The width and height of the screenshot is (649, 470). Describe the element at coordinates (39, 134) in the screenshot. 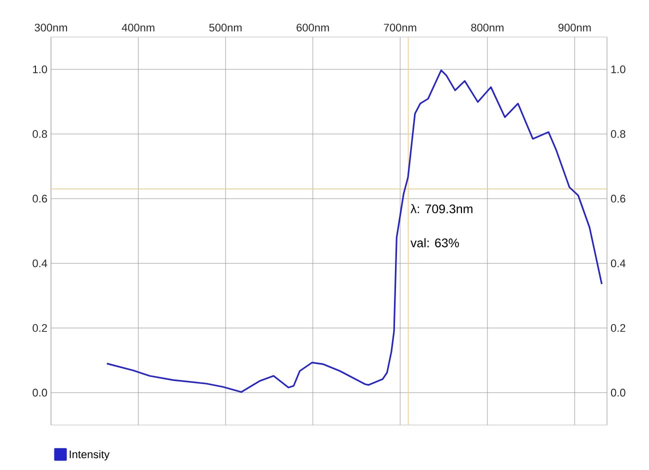

I see `y-tick-label: 0.8` at that location.